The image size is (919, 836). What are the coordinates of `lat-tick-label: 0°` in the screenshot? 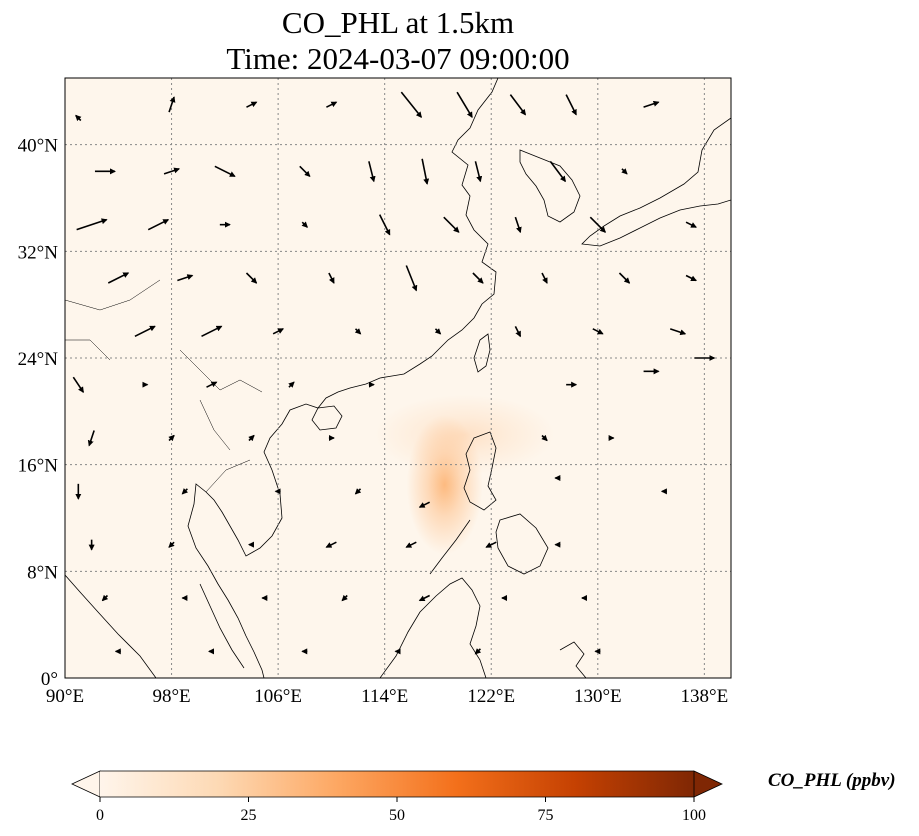 It's located at (49, 679).